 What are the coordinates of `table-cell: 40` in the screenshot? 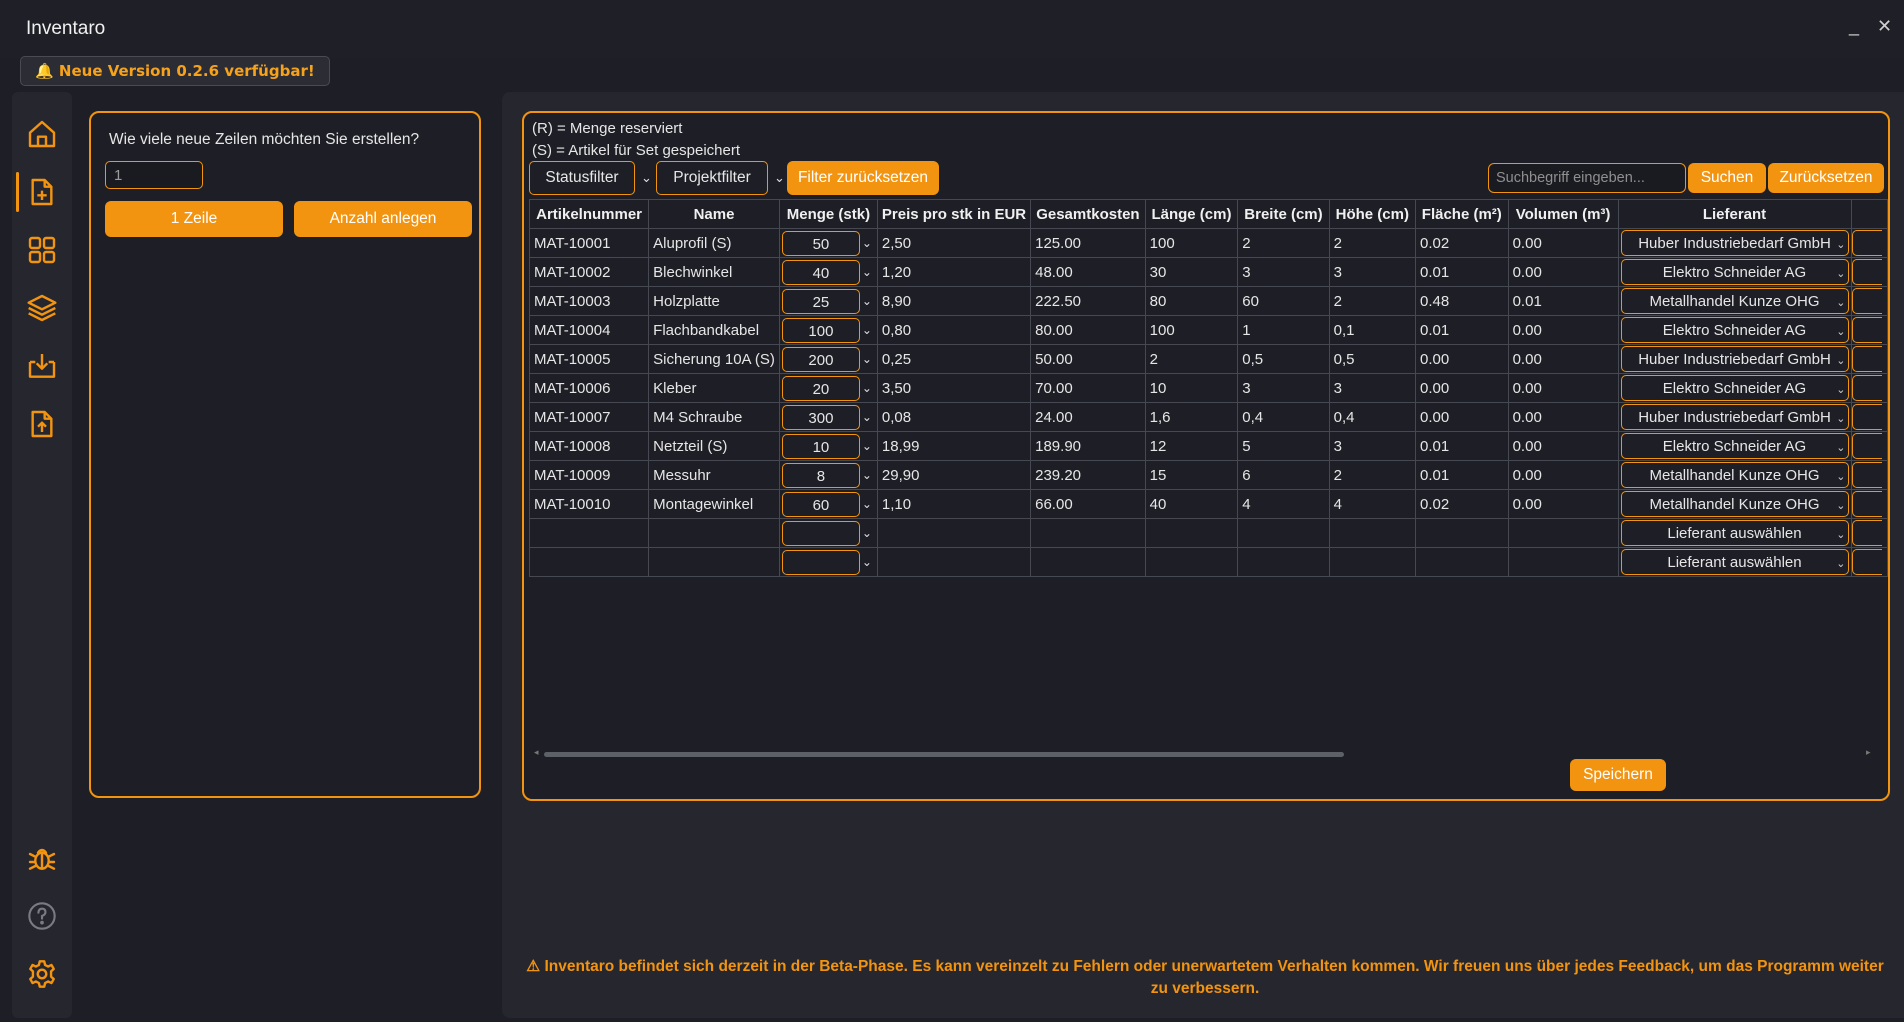 It's located at (1191, 504).